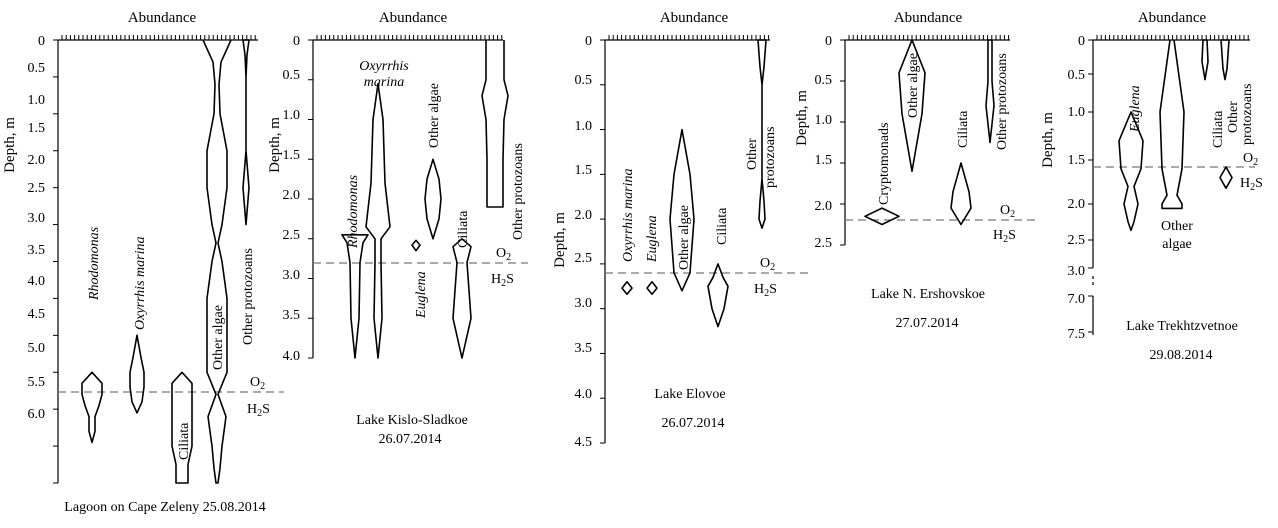  I want to click on panel2-h2s-label: H2S, so click(502, 280).